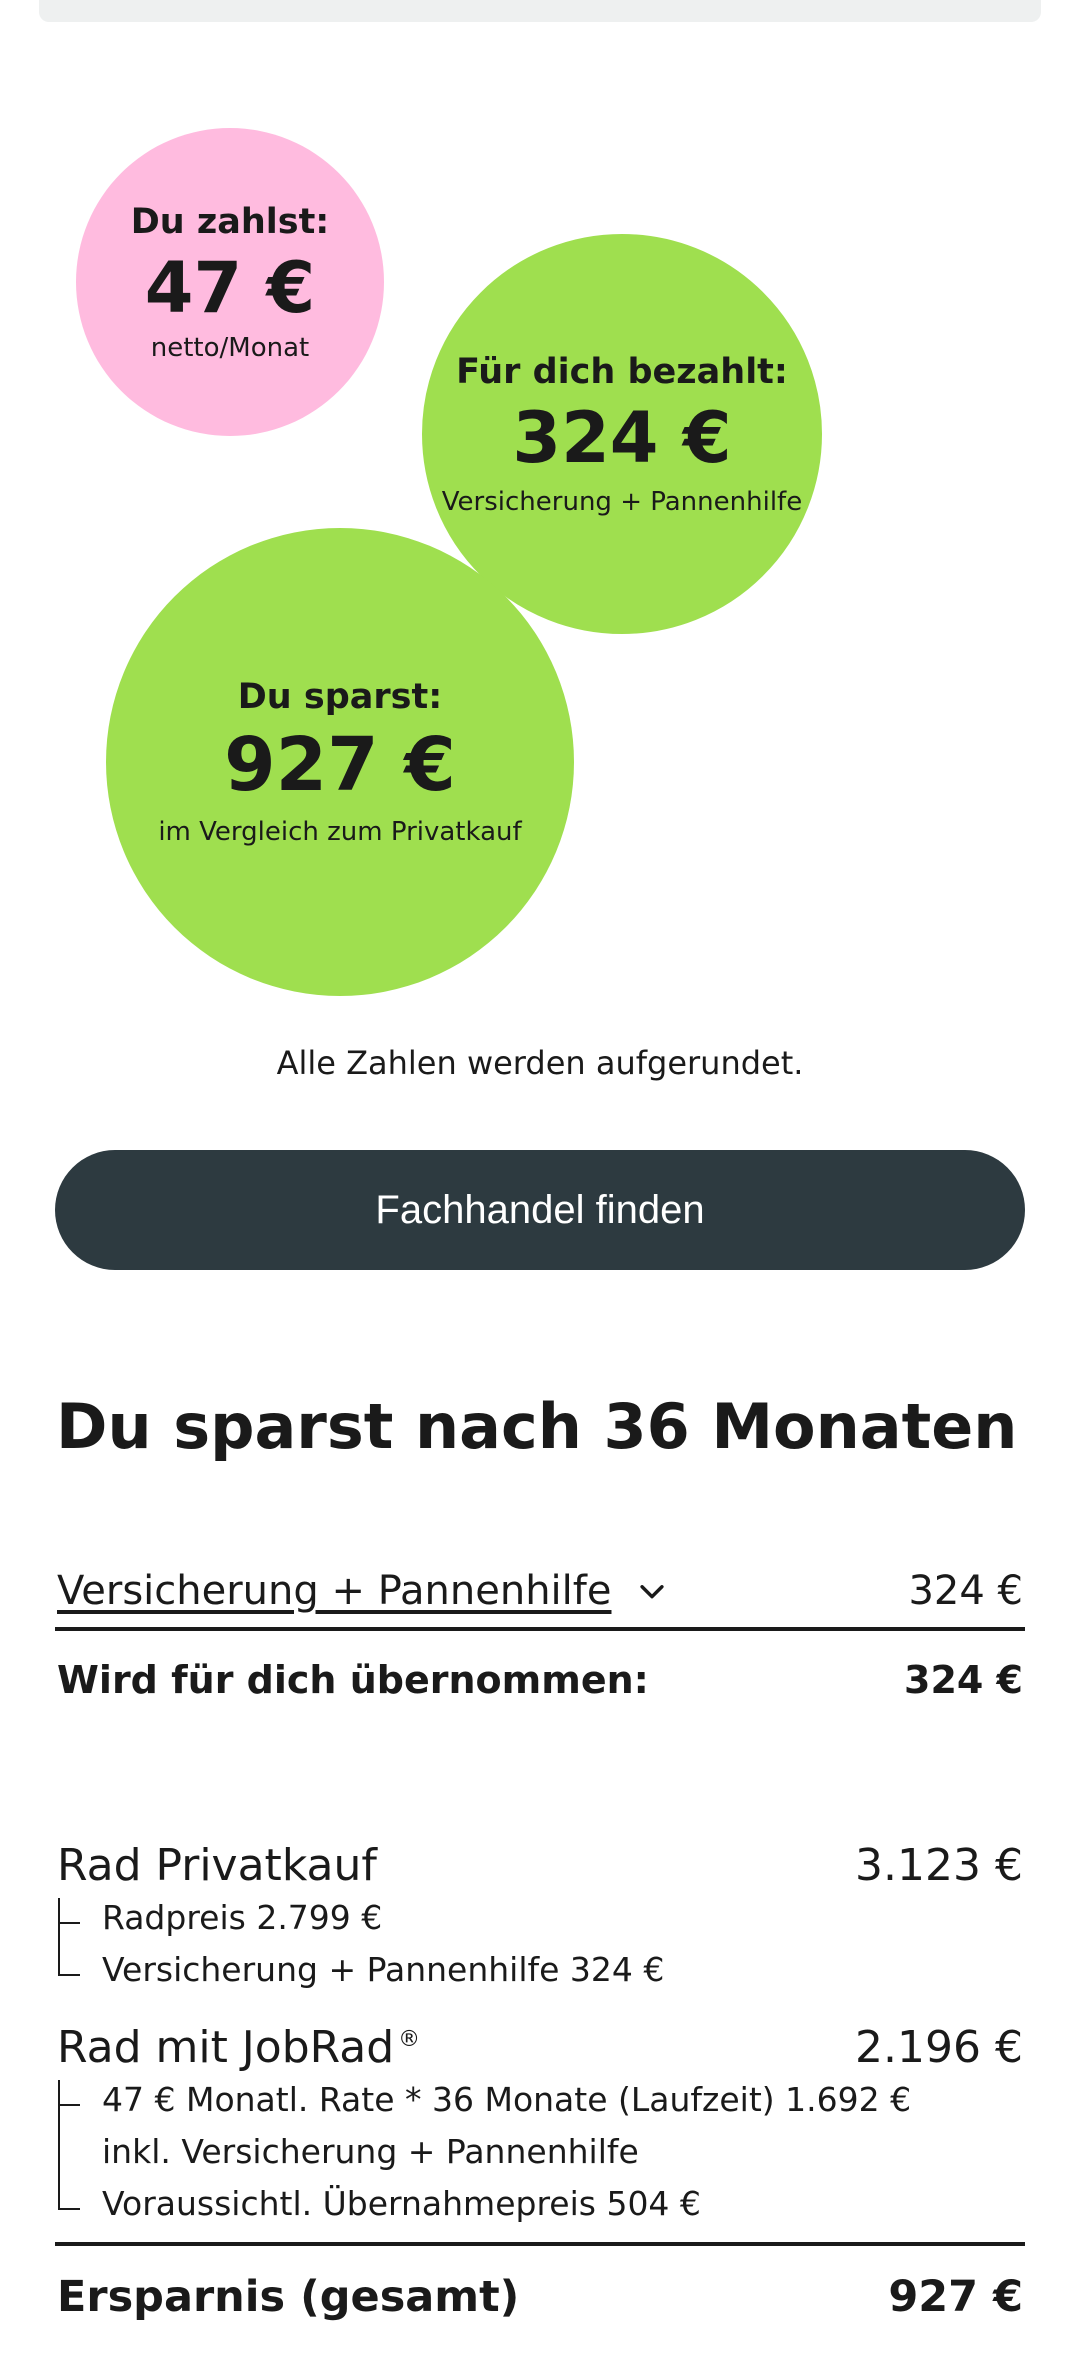 The height and width of the screenshot is (2376, 1080). Describe the element at coordinates (652, 1592) in the screenshot. I see `chevron-down-icon` at that location.